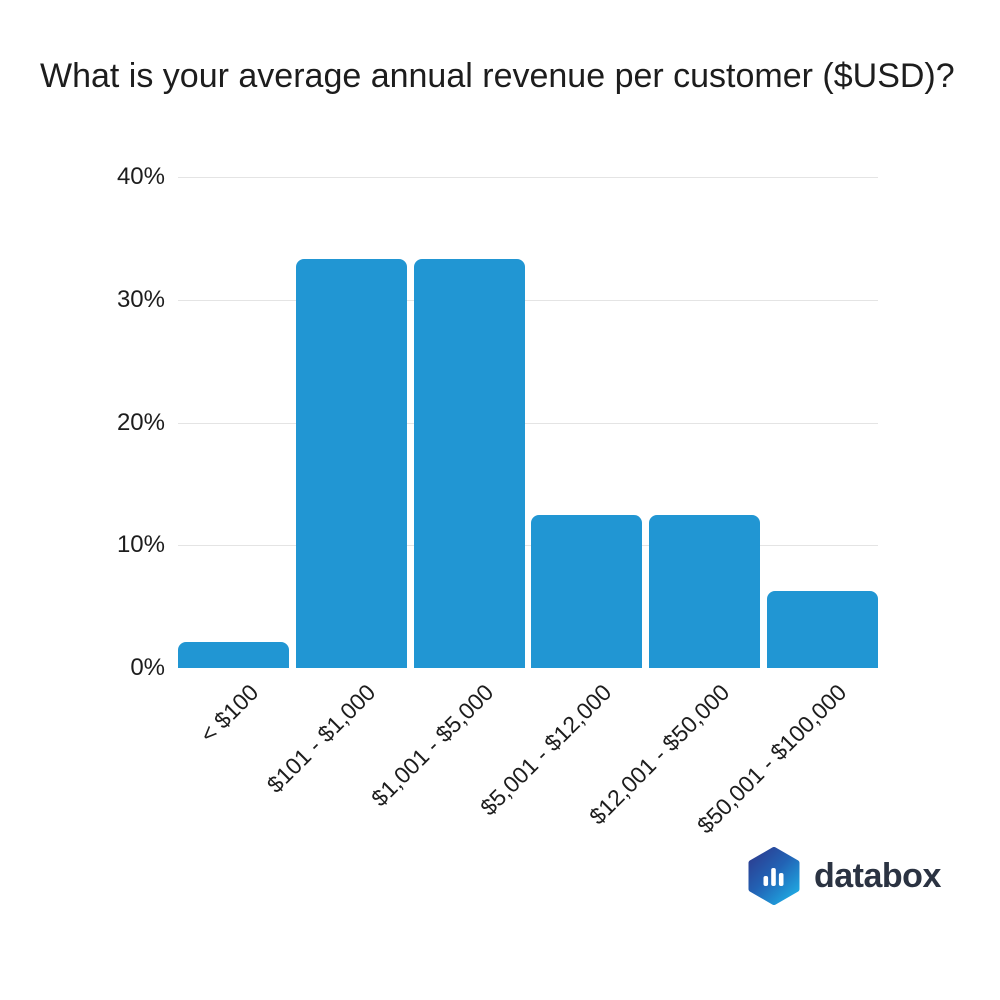 This screenshot has height=1000, width=1000. I want to click on databox-wordmark: databox, so click(877, 875).